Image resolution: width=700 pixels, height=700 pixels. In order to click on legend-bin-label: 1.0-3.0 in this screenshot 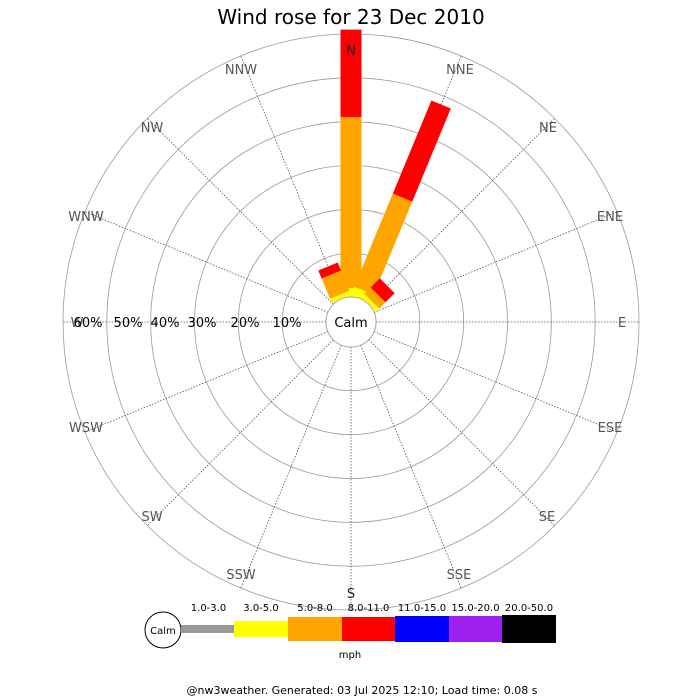, I will do `click(208, 608)`.